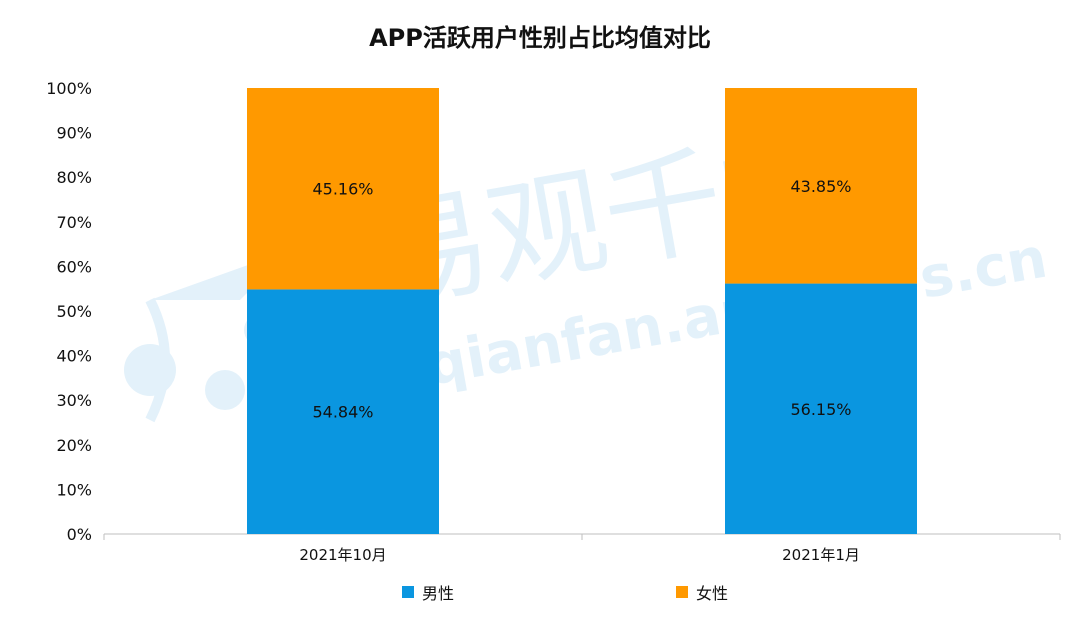  Describe the element at coordinates (540, 592) in the screenshot. I see `legend: 男性 女性` at that location.